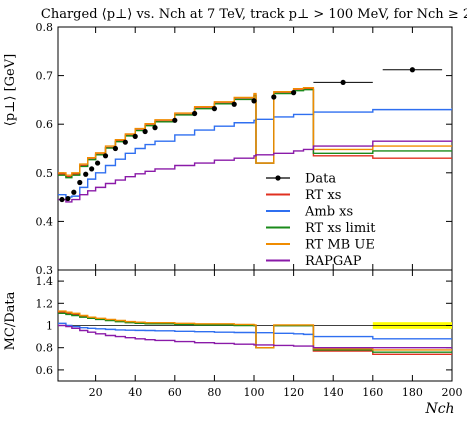 This screenshot has height=421, width=467. I want to click on ratio-x-tick: 160, so click(372, 334).